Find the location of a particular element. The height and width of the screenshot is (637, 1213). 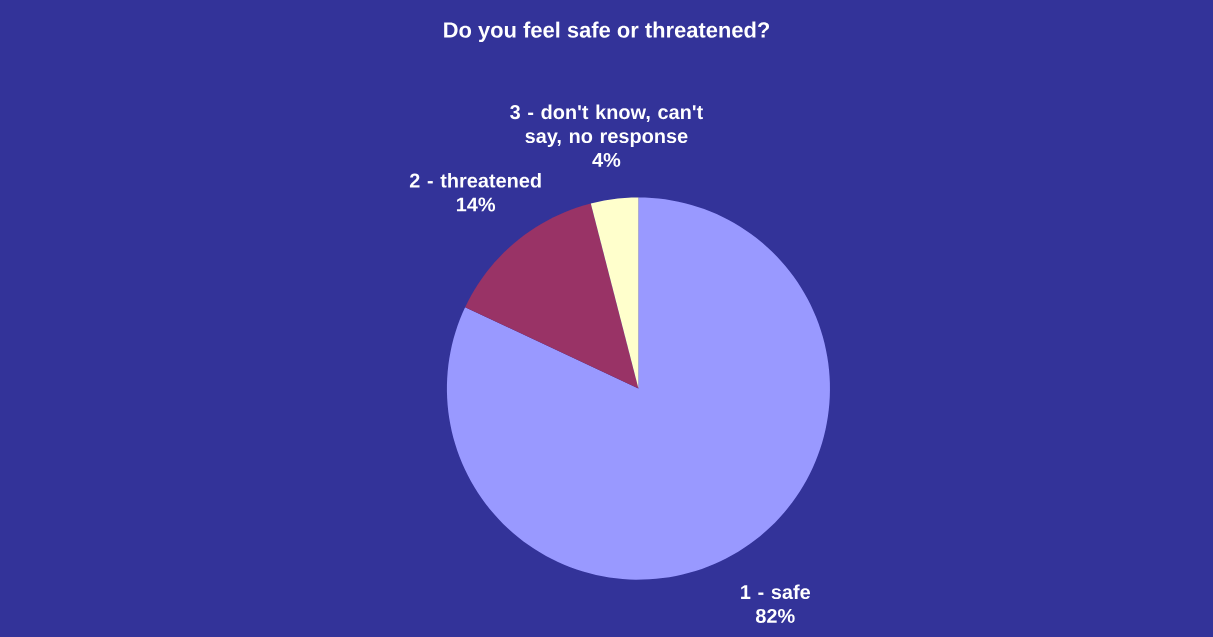

data-label: 4% is located at coordinates (606, 159).